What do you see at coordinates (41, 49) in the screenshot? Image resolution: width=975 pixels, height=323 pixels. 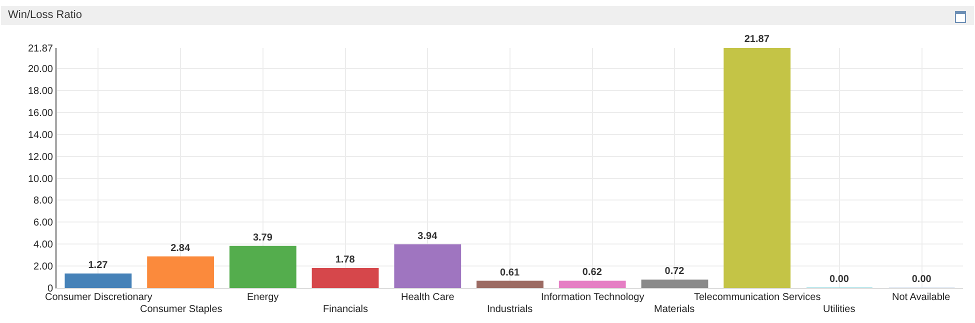 I see `y-tick-label: 21.87` at bounding box center [41, 49].